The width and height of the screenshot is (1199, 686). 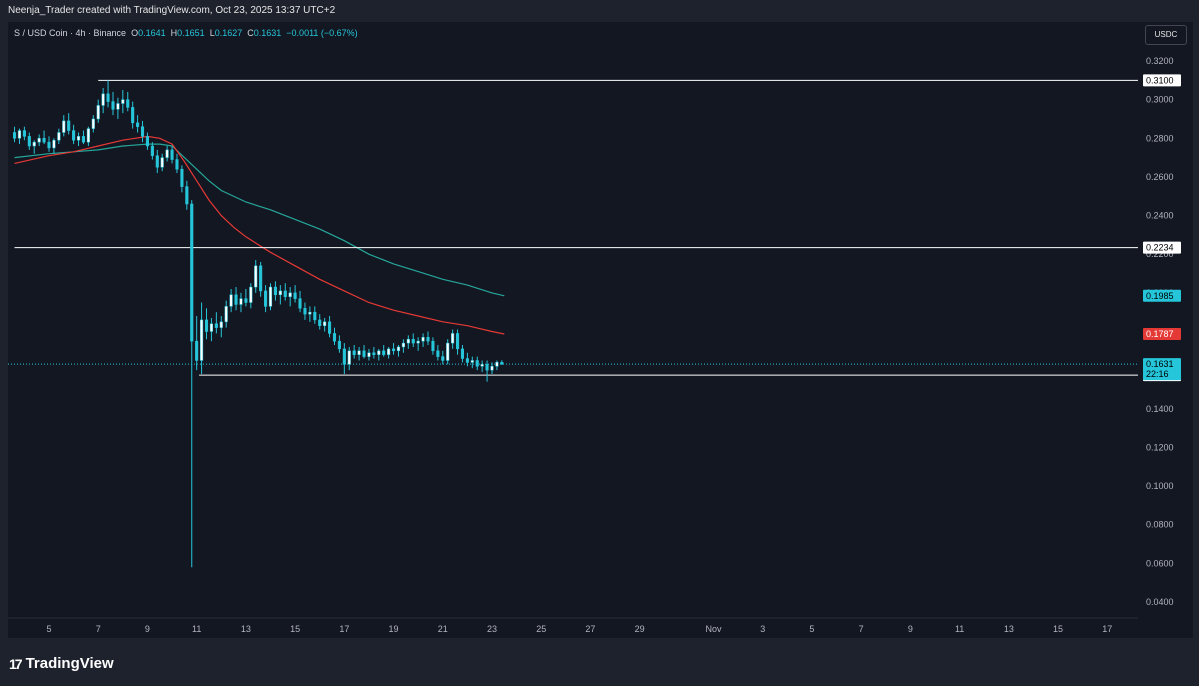 What do you see at coordinates (1160, 486) in the screenshot?
I see `y-tick-label: 0.1000` at bounding box center [1160, 486].